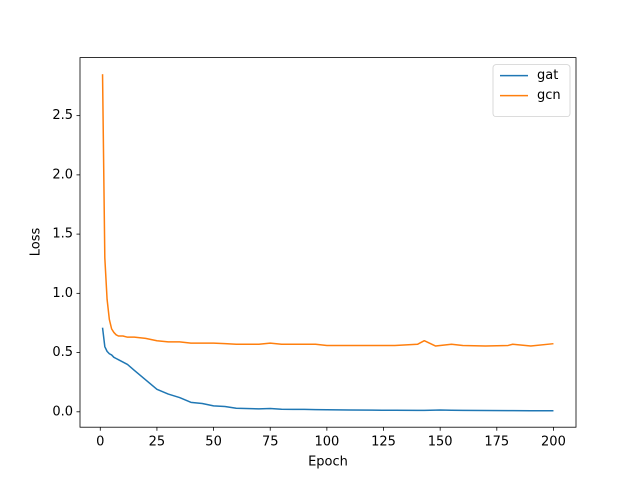  What do you see at coordinates (327, 369) in the screenshot?
I see `line-series` at bounding box center [327, 369].